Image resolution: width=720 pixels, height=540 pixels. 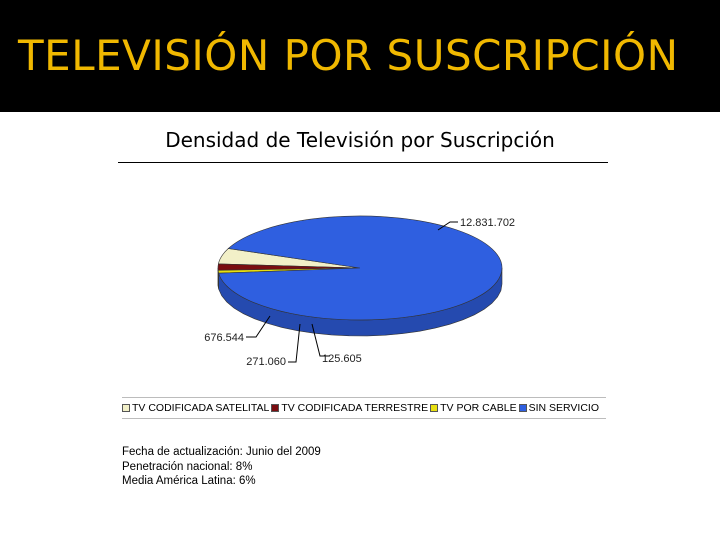 What do you see at coordinates (478, 408) in the screenshot?
I see `legend-label-cable: TV POR CABLE` at bounding box center [478, 408].